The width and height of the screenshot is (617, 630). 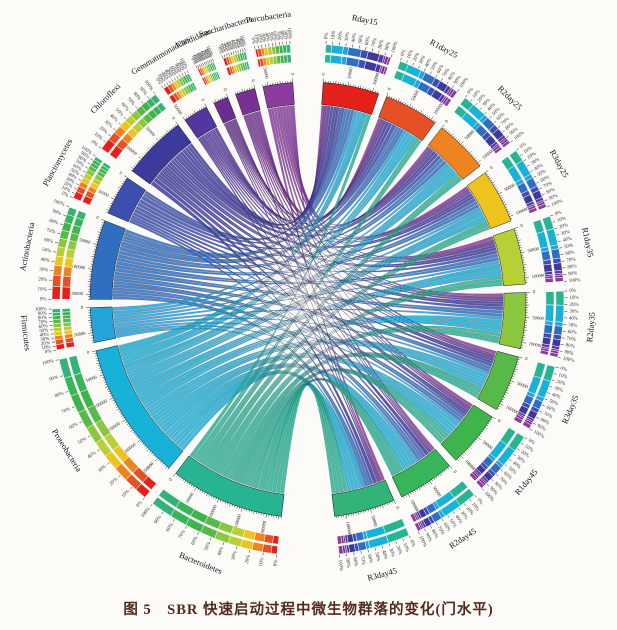 I want to click on sector-label: R1day35, so click(x=587, y=242).